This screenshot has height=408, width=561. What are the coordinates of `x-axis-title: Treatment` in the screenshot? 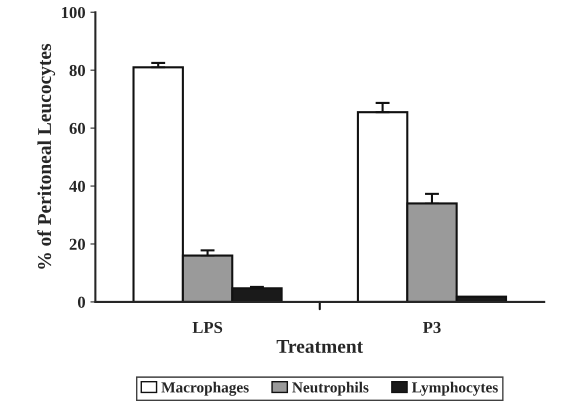 It's located at (320, 346).